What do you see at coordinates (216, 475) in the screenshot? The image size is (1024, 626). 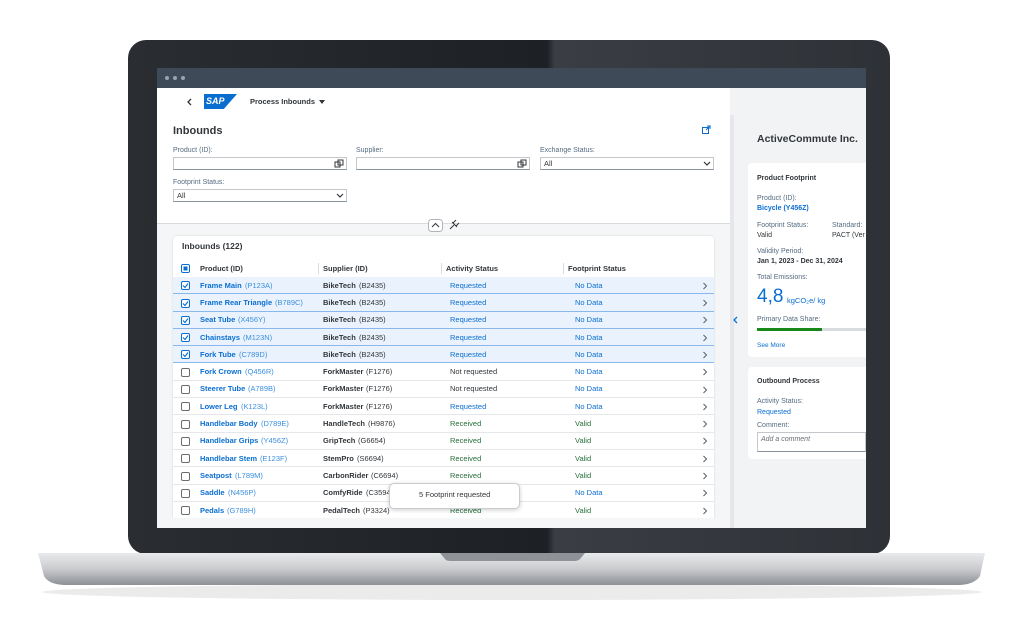 I see `product-name: Seatpost` at bounding box center [216, 475].